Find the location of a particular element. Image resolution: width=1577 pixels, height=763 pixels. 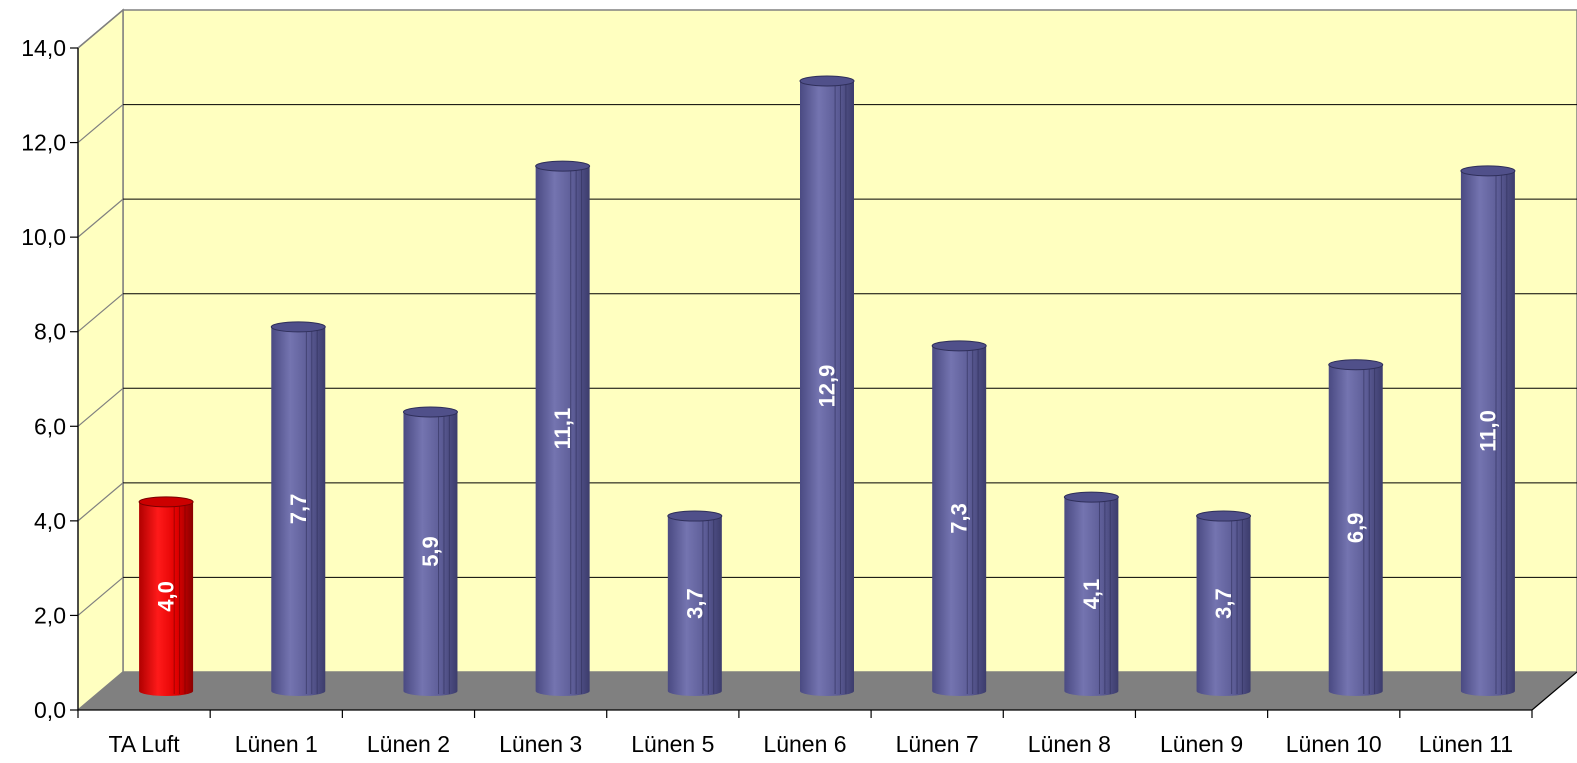

data-label: 7,3 is located at coordinates (959, 518).